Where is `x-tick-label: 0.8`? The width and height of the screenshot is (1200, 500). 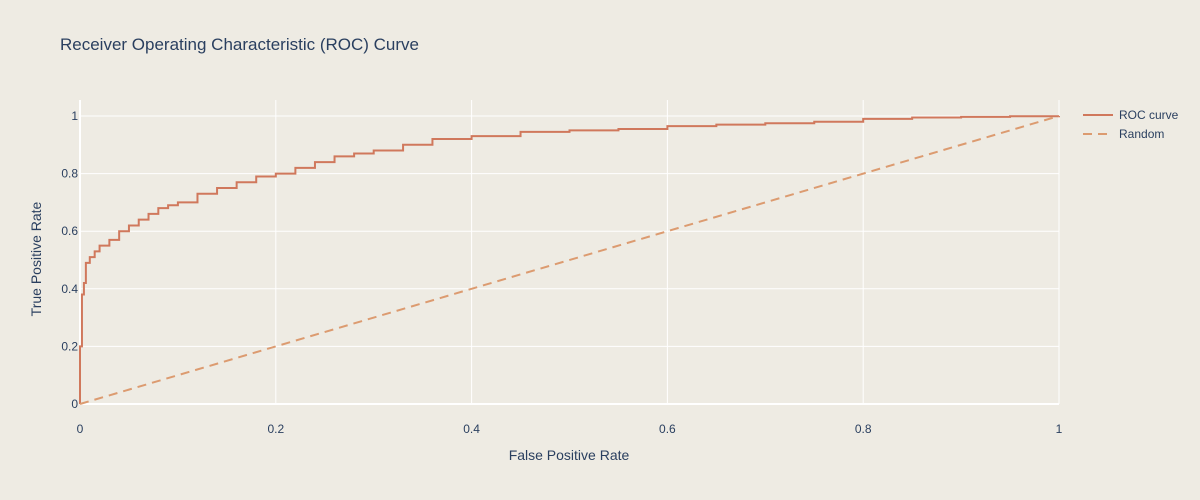
x-tick-label: 0.8 is located at coordinates (863, 429).